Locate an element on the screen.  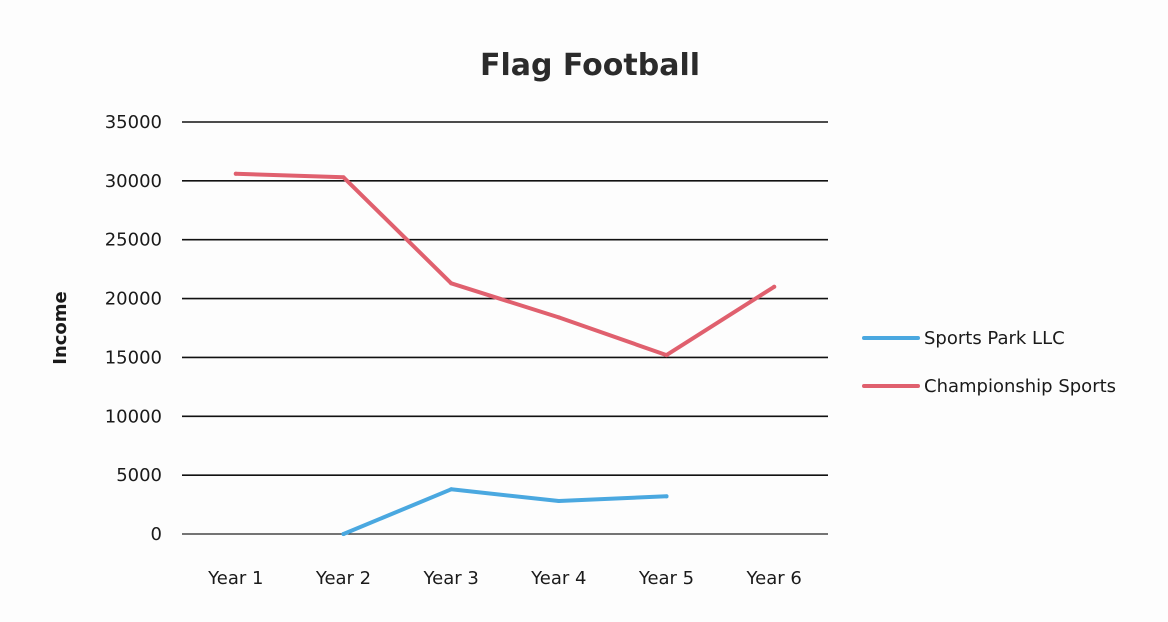
y-tick-label: 25000 is located at coordinates (133, 240).